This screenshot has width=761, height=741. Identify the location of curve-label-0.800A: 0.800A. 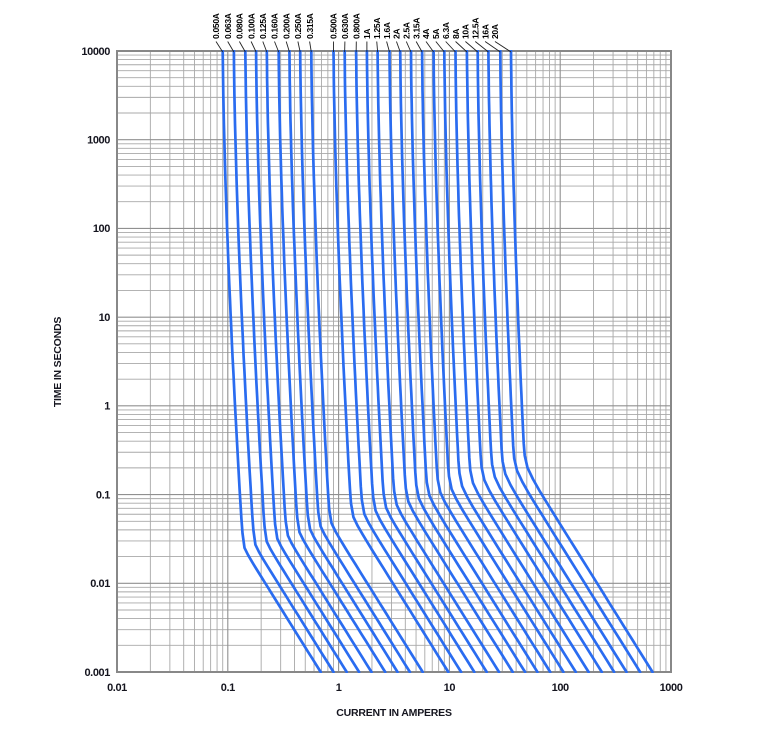
(357, 26).